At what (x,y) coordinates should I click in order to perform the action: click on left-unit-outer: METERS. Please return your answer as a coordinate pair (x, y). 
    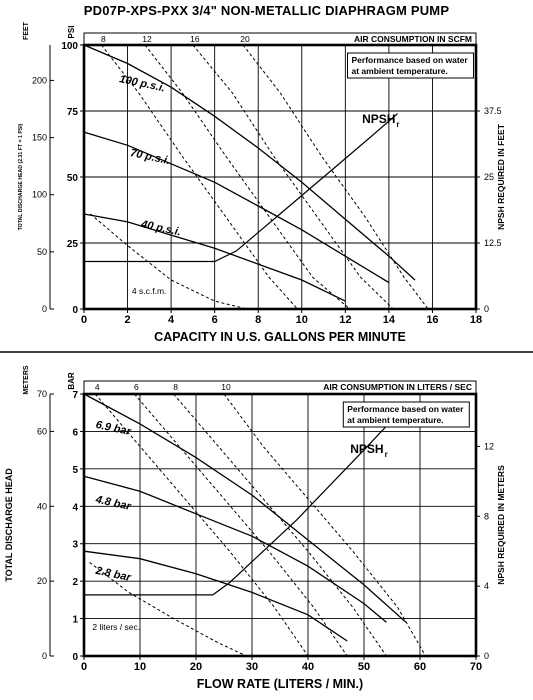
    Looking at the image, I should click on (26, 380).